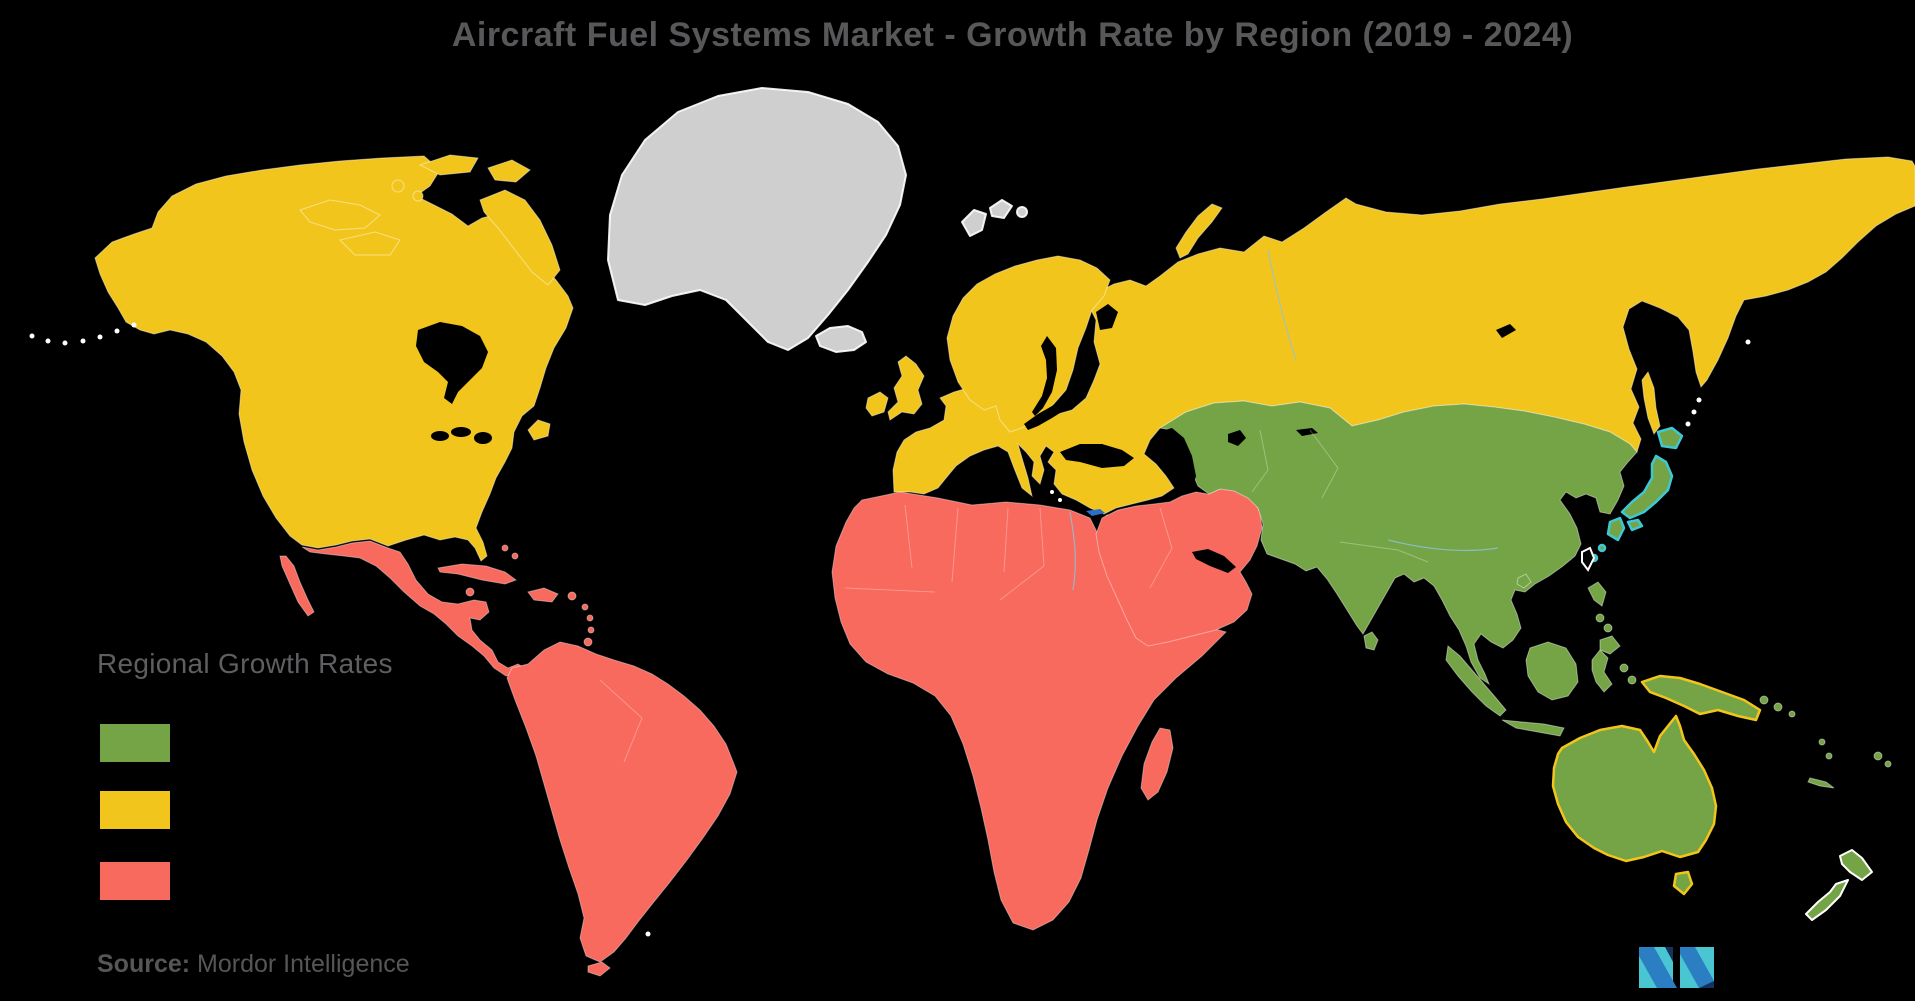 This screenshot has height=1001, width=1915. Describe the element at coordinates (370, 243) in the screenshot. I see `region-arctic-island-victoria` at that location.